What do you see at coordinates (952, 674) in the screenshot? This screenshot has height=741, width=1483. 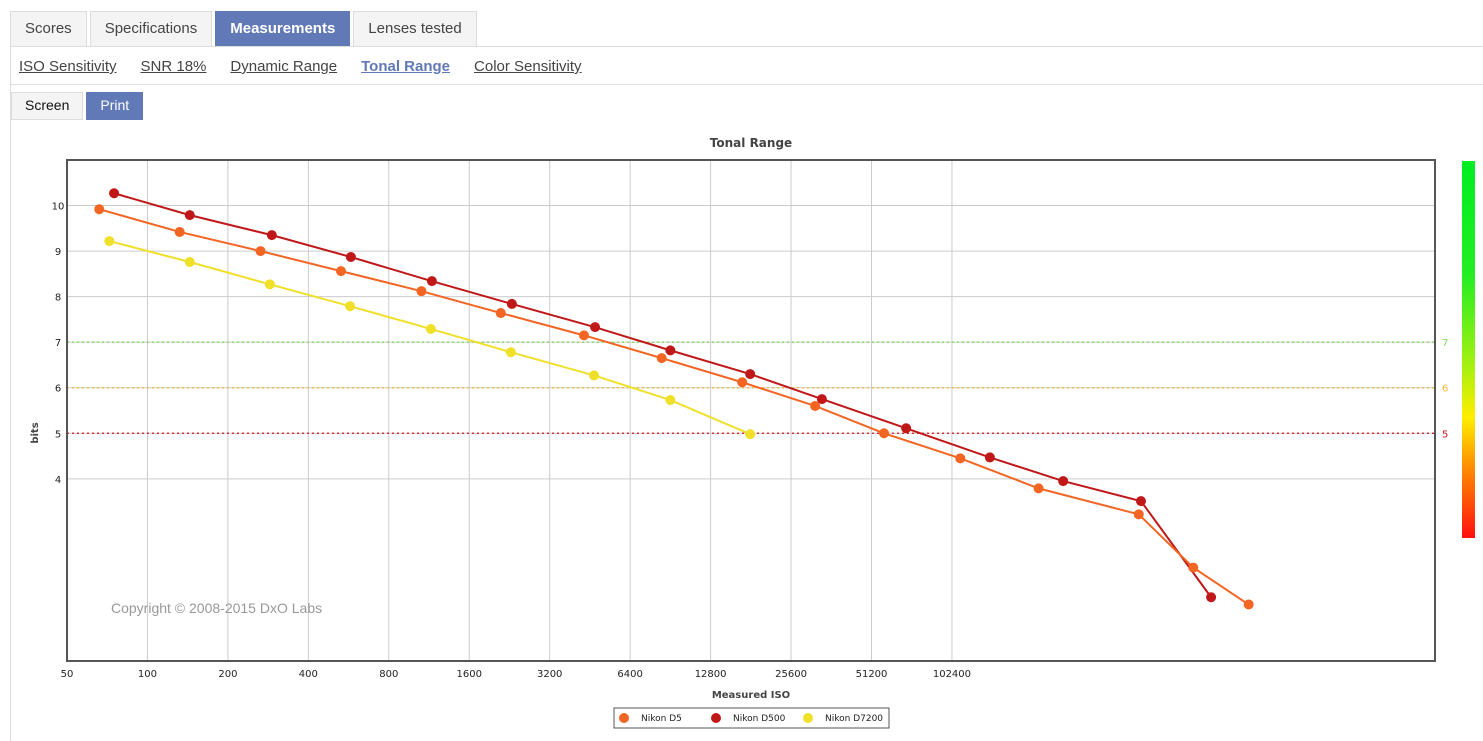 I see `x-tick-label: 102400` at bounding box center [952, 674].